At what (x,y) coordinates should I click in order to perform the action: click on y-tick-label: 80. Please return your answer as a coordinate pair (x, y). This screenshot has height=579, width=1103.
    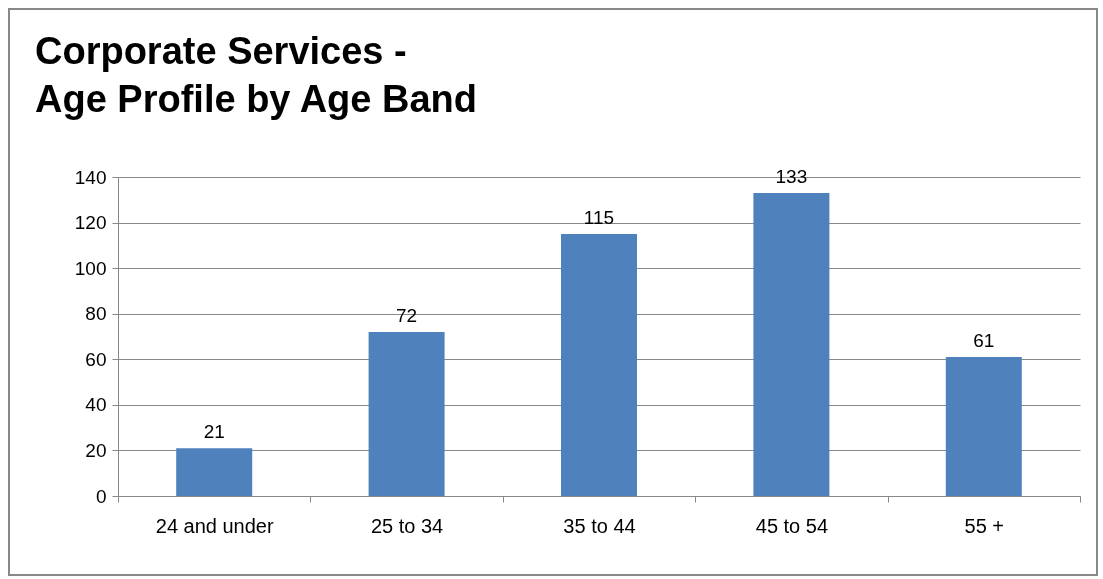
    Looking at the image, I should click on (96, 314).